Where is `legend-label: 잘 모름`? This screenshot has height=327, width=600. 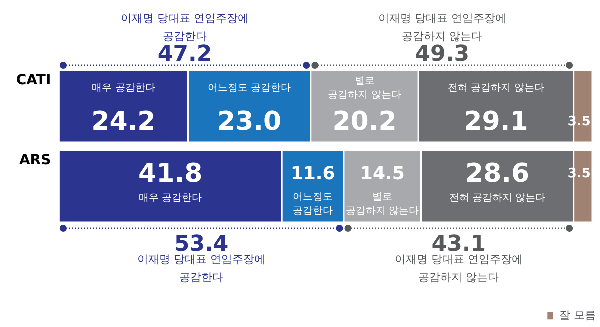
legend-label: 잘 모름 is located at coordinates (578, 315).